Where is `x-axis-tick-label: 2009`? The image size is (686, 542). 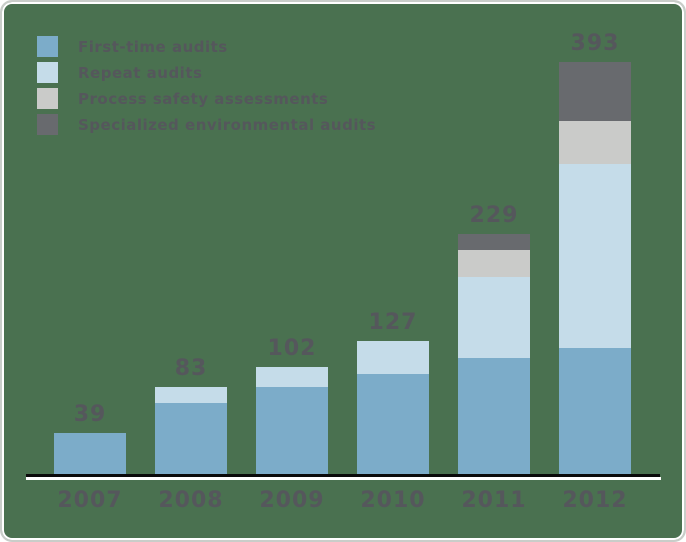 x-axis-tick-label: 2009 is located at coordinates (292, 500).